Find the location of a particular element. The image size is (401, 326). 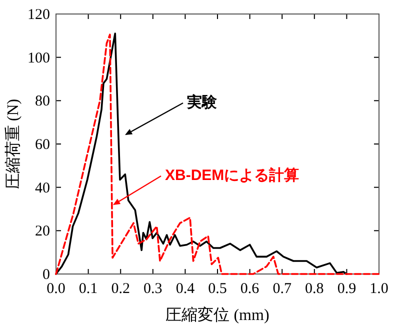

x-tick-label: 0.6 is located at coordinates (250, 289).